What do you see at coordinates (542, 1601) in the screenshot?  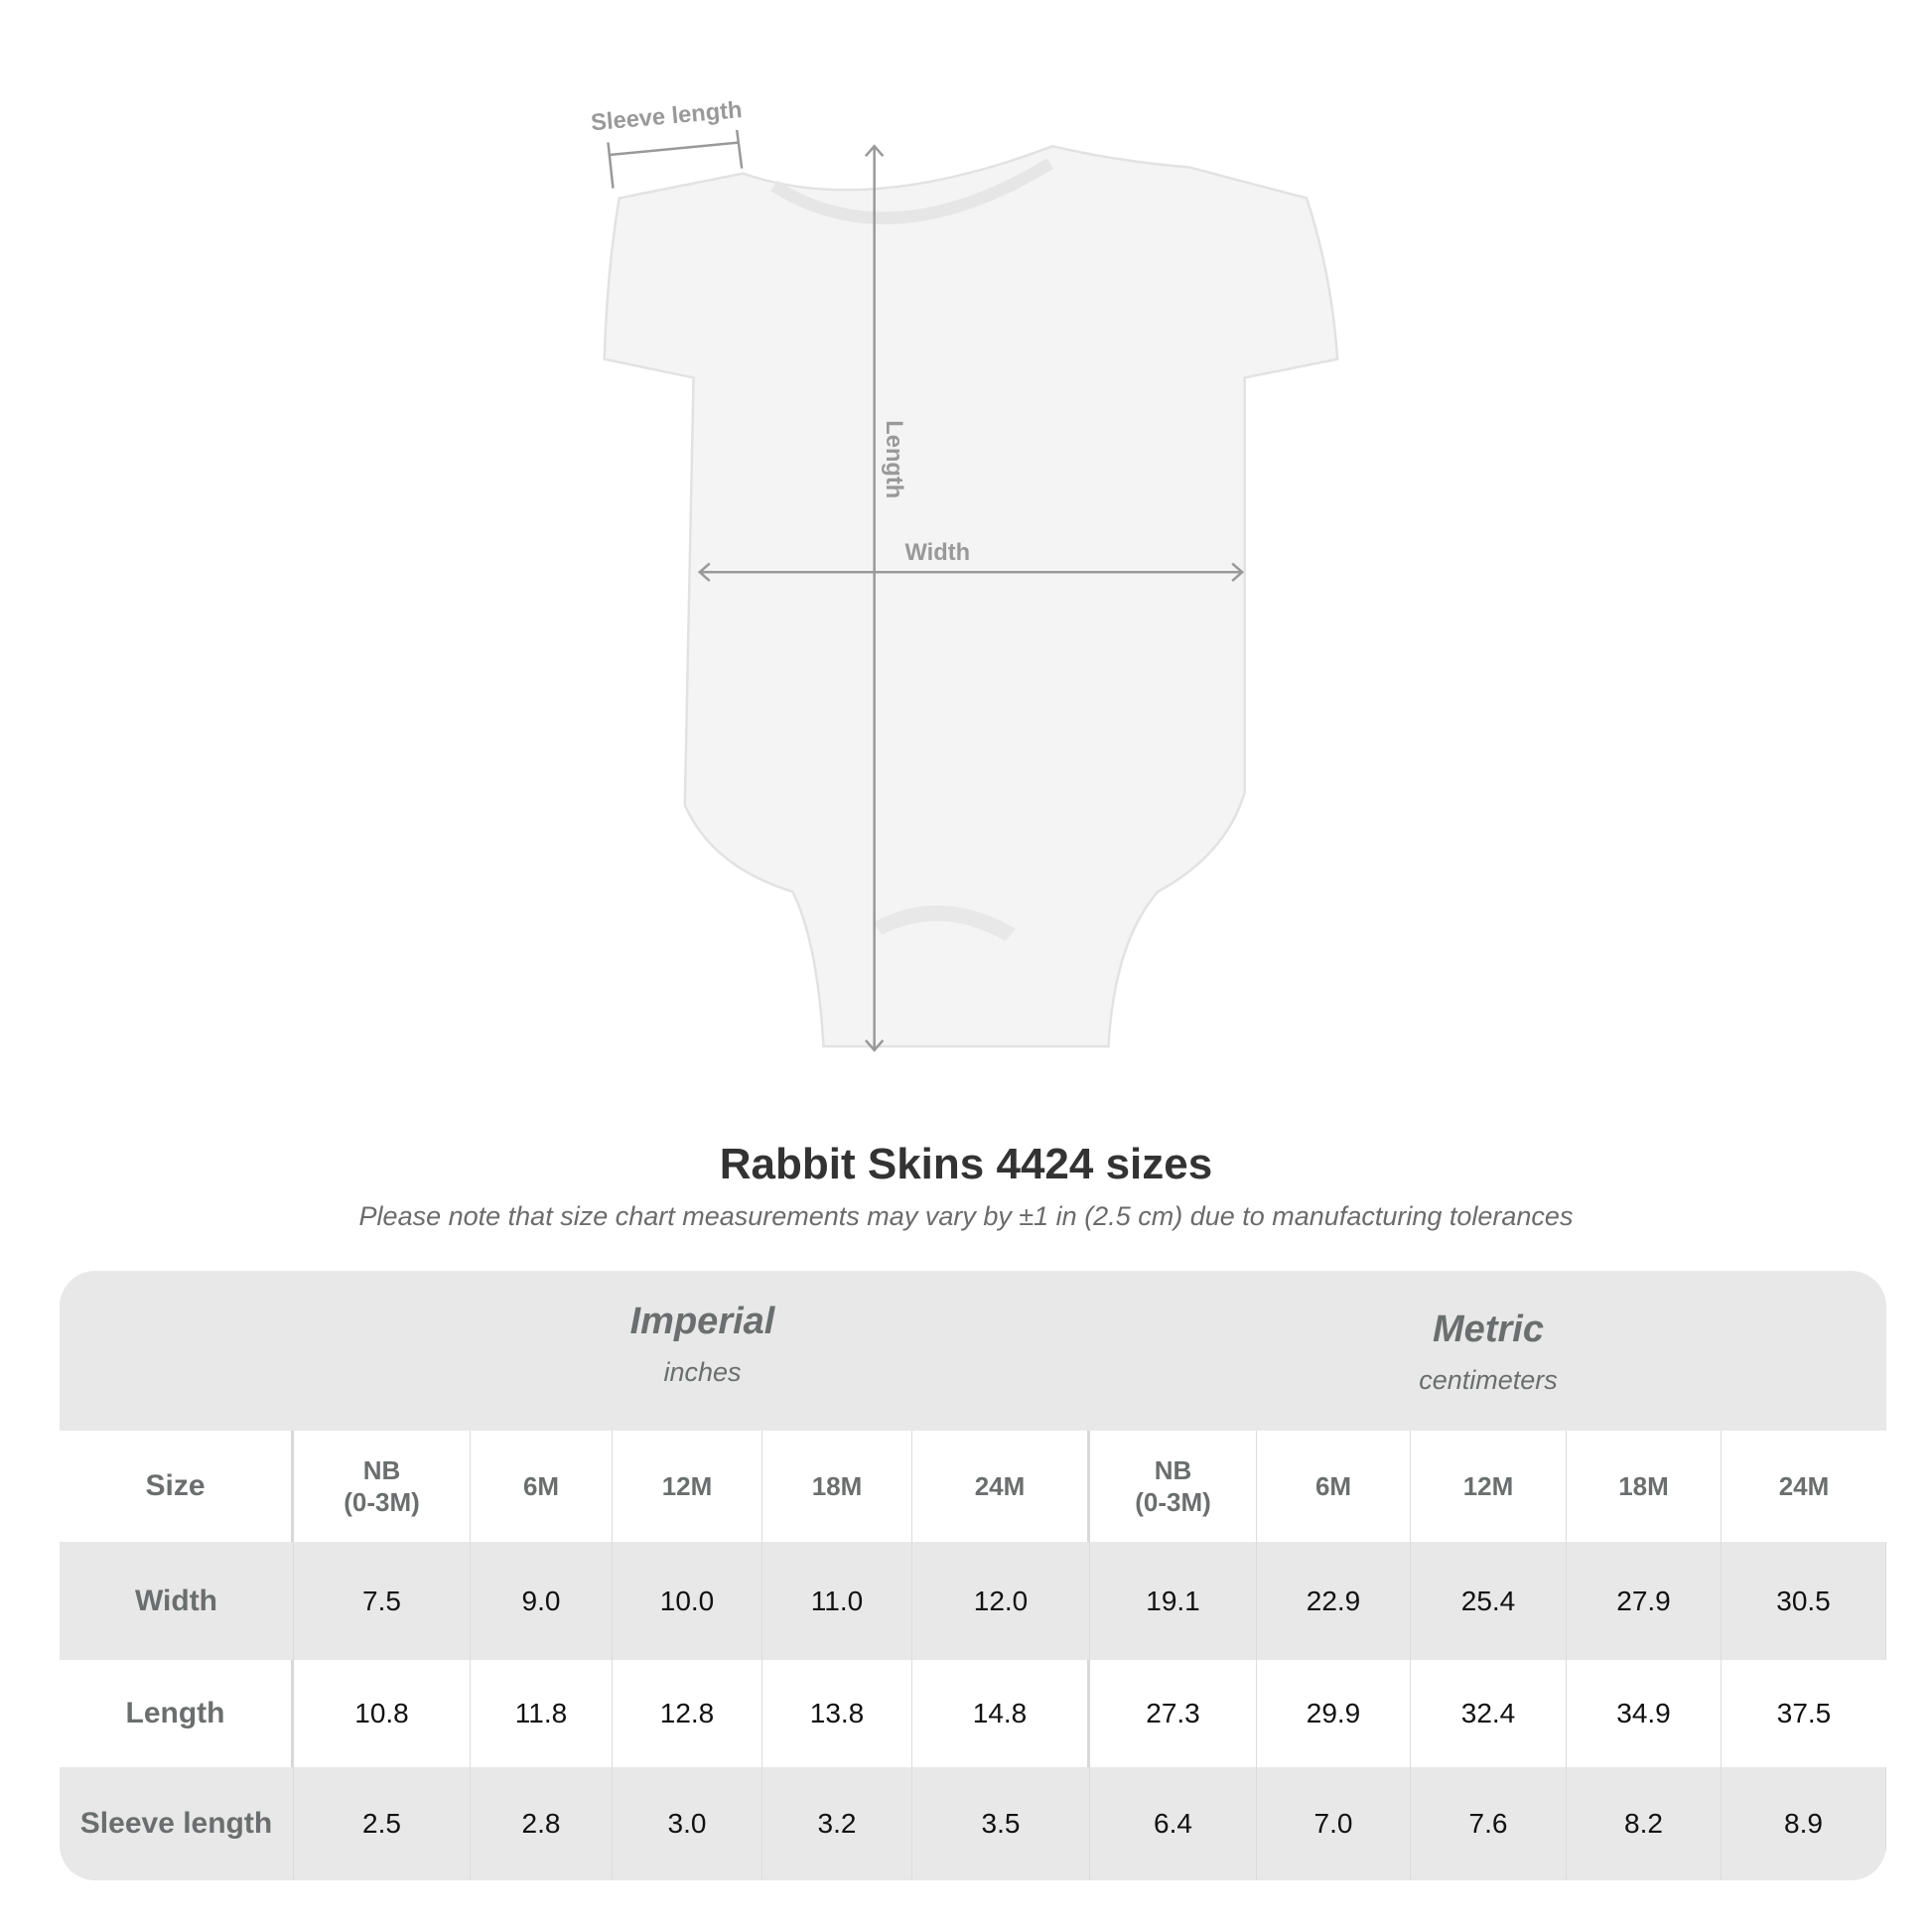 I see `imperial-value: 9.0` at bounding box center [542, 1601].